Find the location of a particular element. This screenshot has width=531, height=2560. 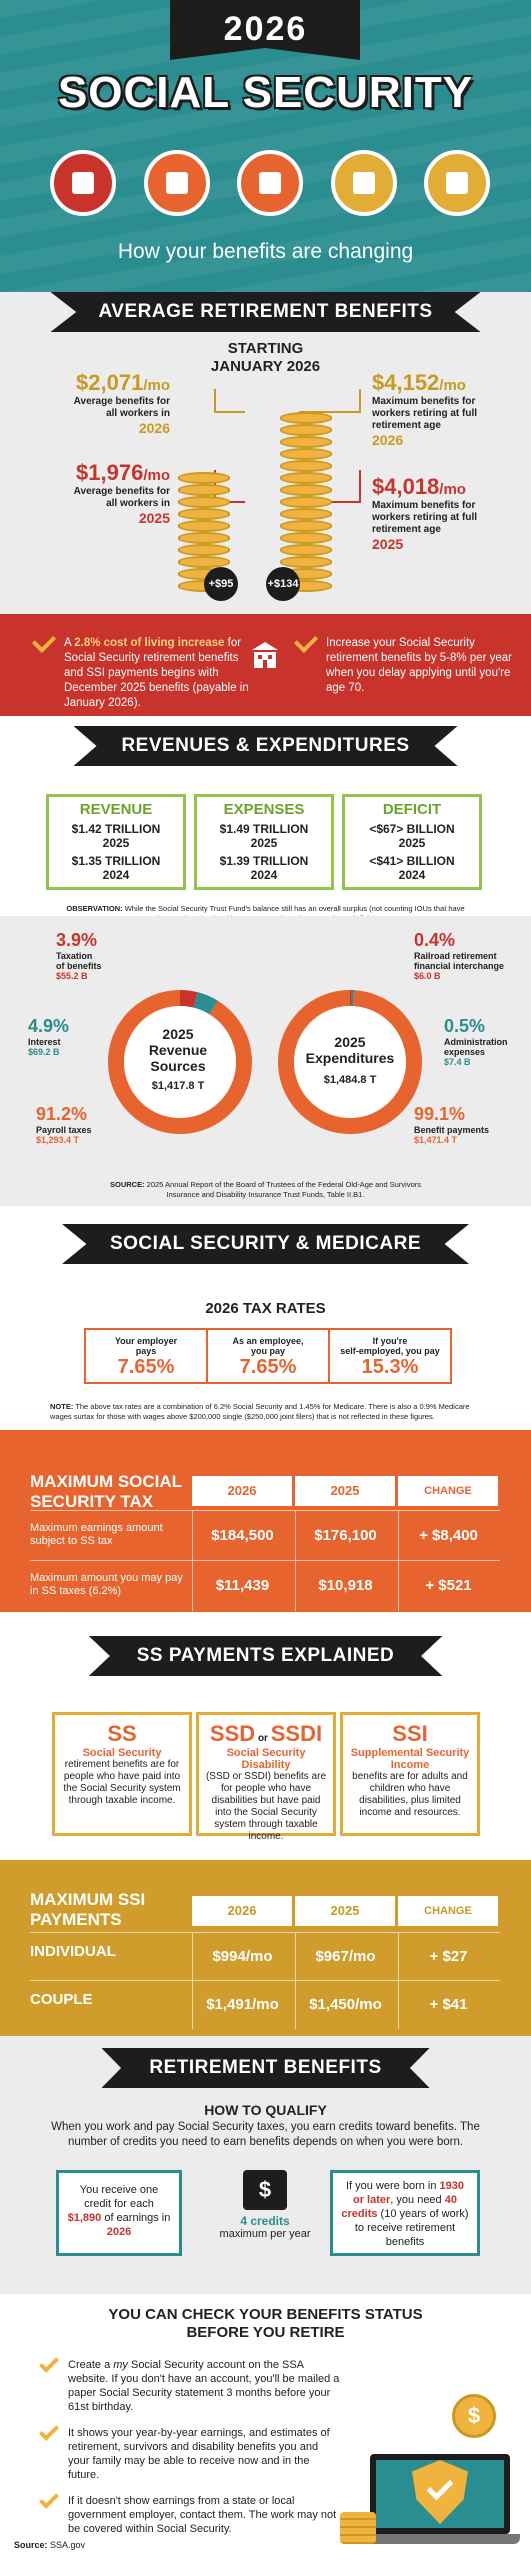

flag-stripes is located at coordinates (265, 146).